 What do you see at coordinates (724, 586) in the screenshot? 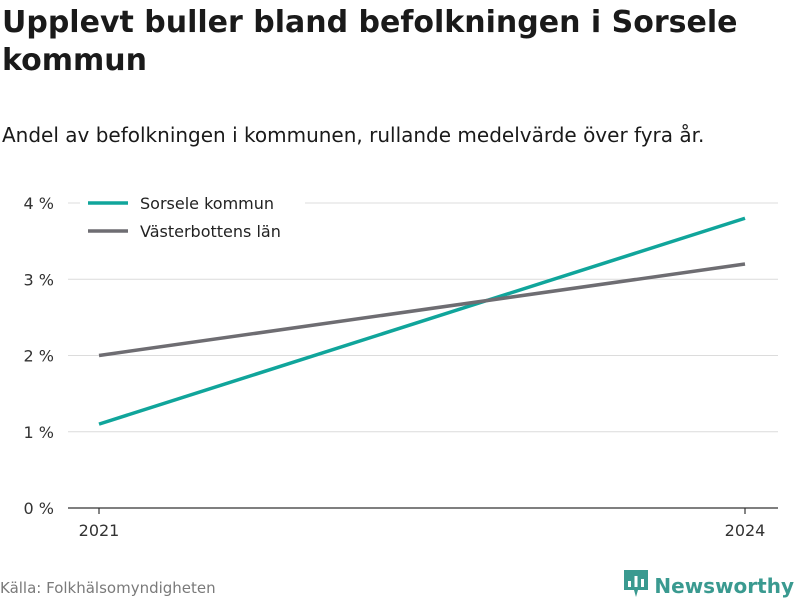
I see `brand-name: Newsworthy` at bounding box center [724, 586].